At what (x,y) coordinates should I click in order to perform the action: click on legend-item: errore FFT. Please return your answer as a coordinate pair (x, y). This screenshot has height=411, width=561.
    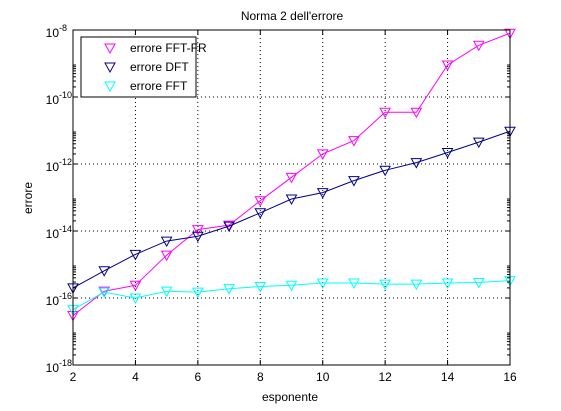
    Looking at the image, I should click on (146, 86).